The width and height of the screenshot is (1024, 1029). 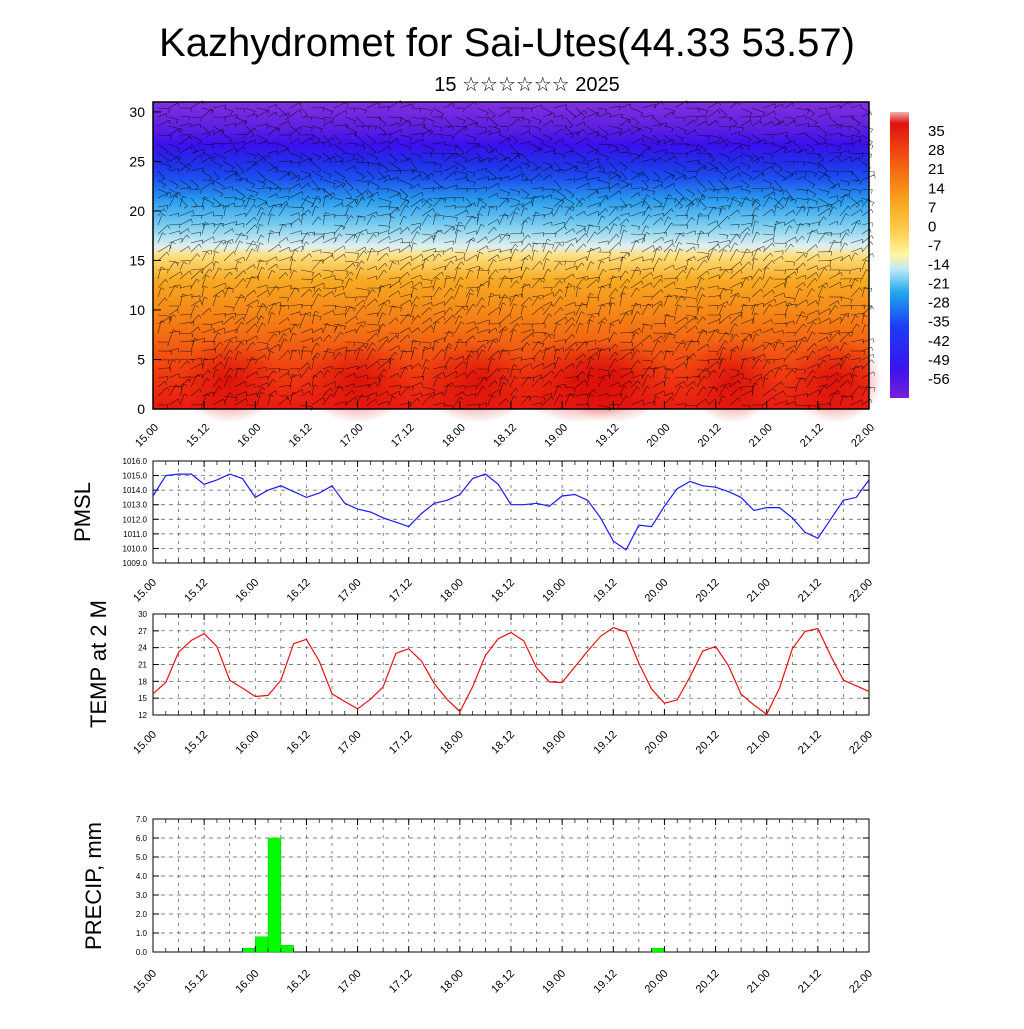 What do you see at coordinates (135, 534) in the screenshot?
I see `y-tick-label: 1011.0` at bounding box center [135, 534].